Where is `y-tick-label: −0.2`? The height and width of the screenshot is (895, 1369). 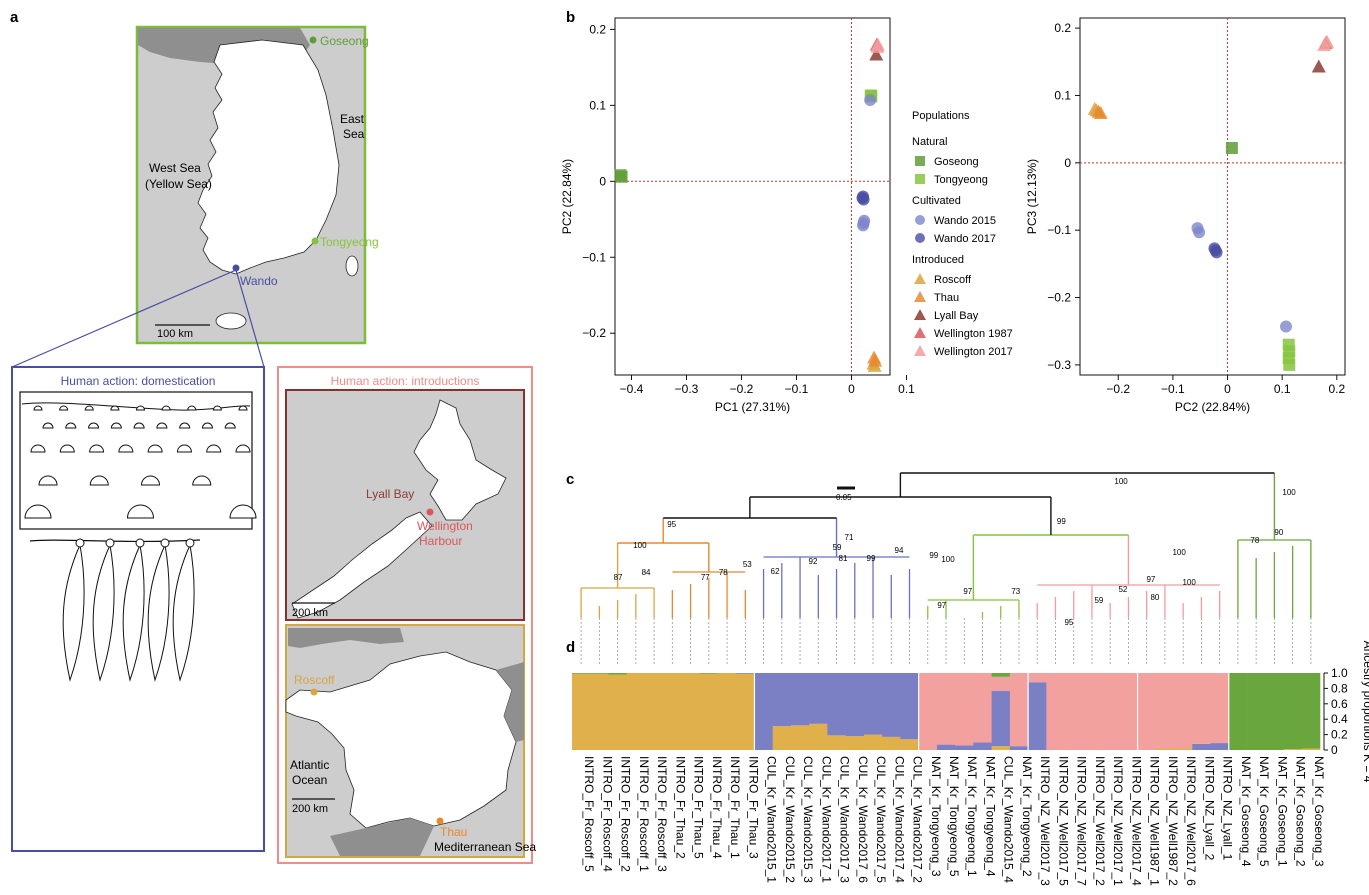 y-tick-label: −0.2 is located at coordinates (594, 333).